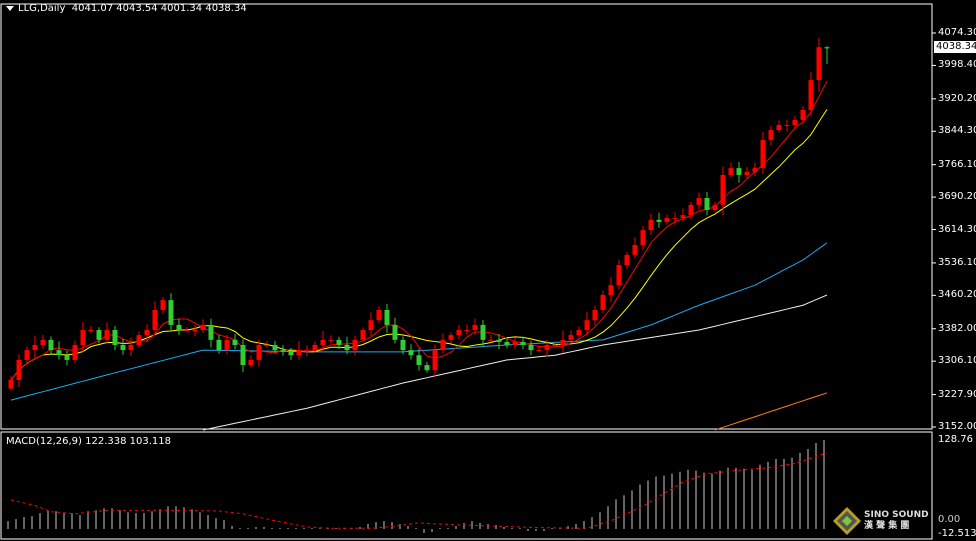 The image size is (976, 541). Describe the element at coordinates (957, 262) in the screenshot. I see `price-axis-label: 3536.10` at that location.